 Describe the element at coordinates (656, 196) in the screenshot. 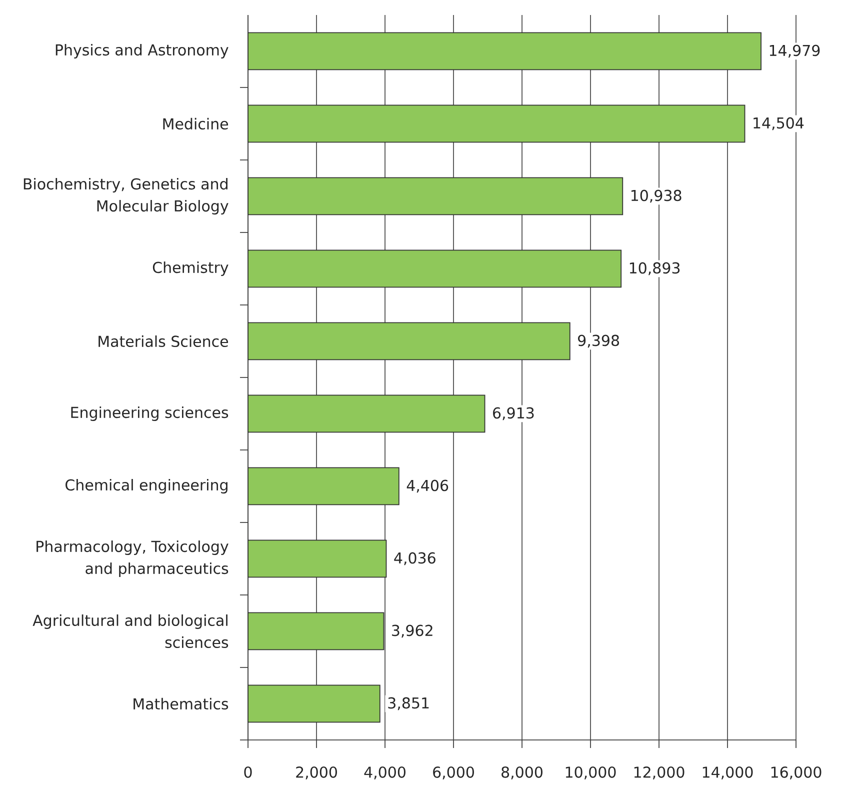

I see `data-label: 10,938` at that location.